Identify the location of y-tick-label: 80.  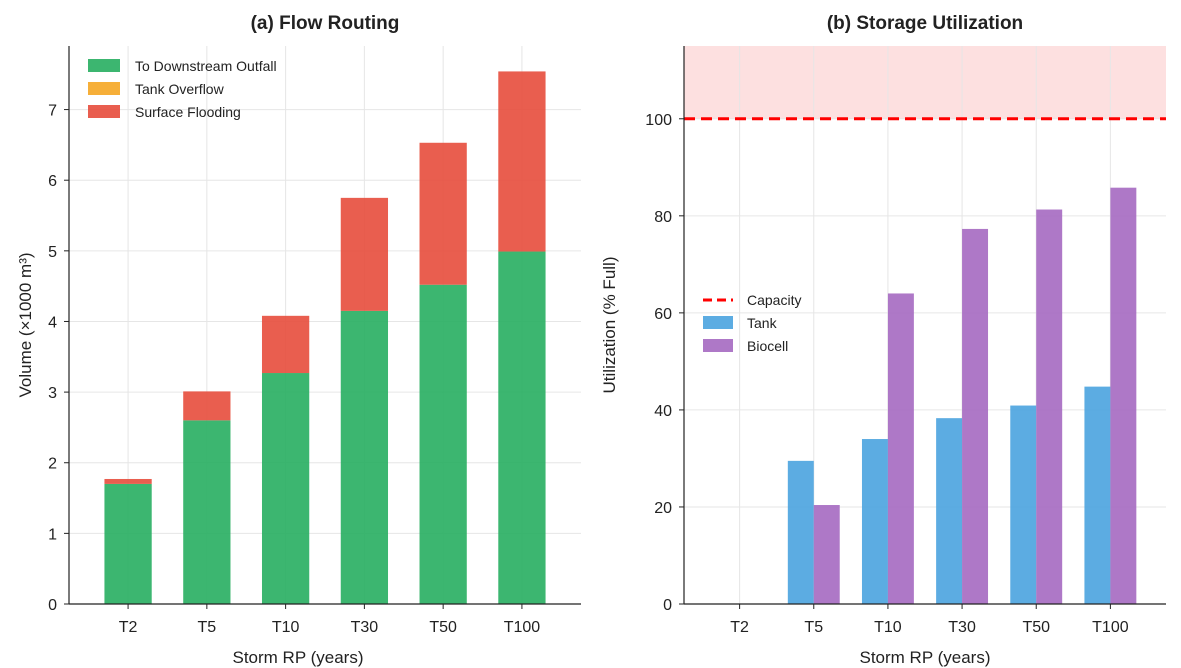
(663, 217).